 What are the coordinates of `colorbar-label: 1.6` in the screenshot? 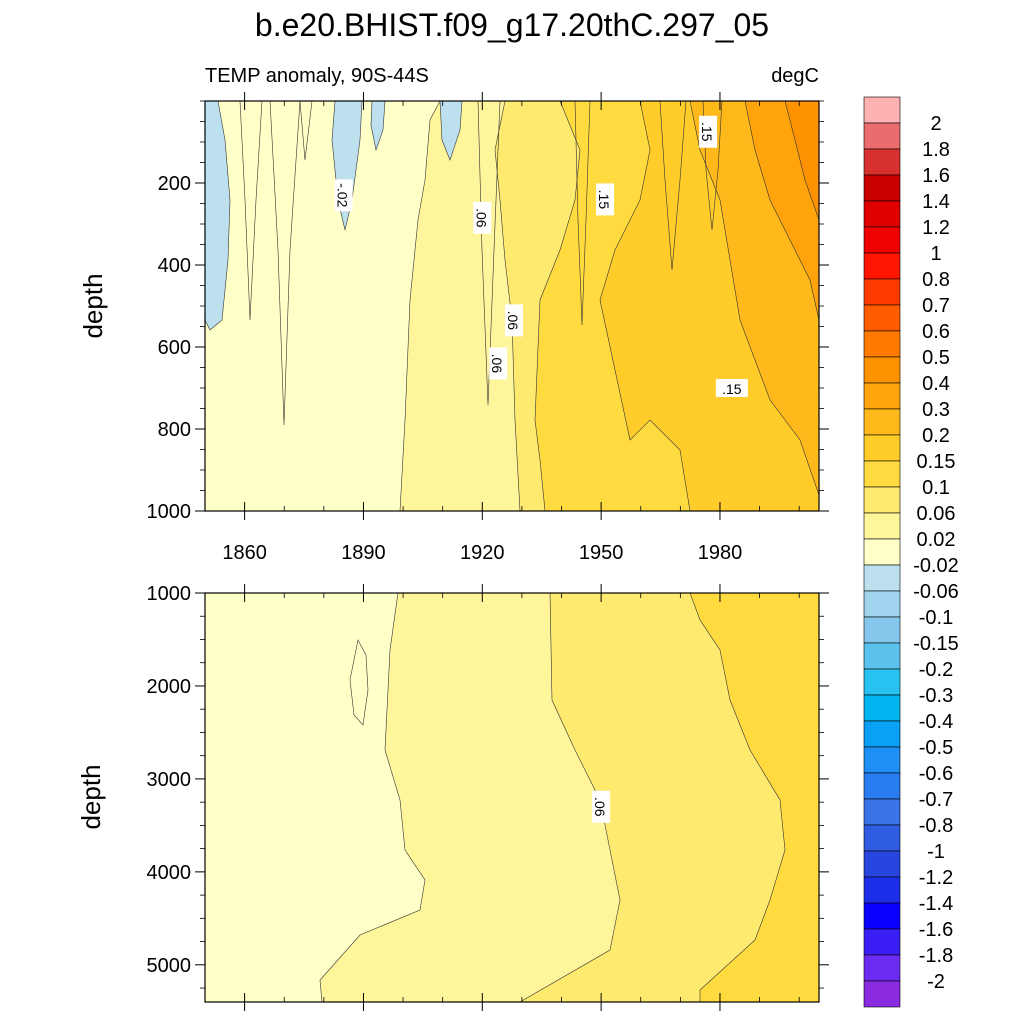 It's located at (936, 176).